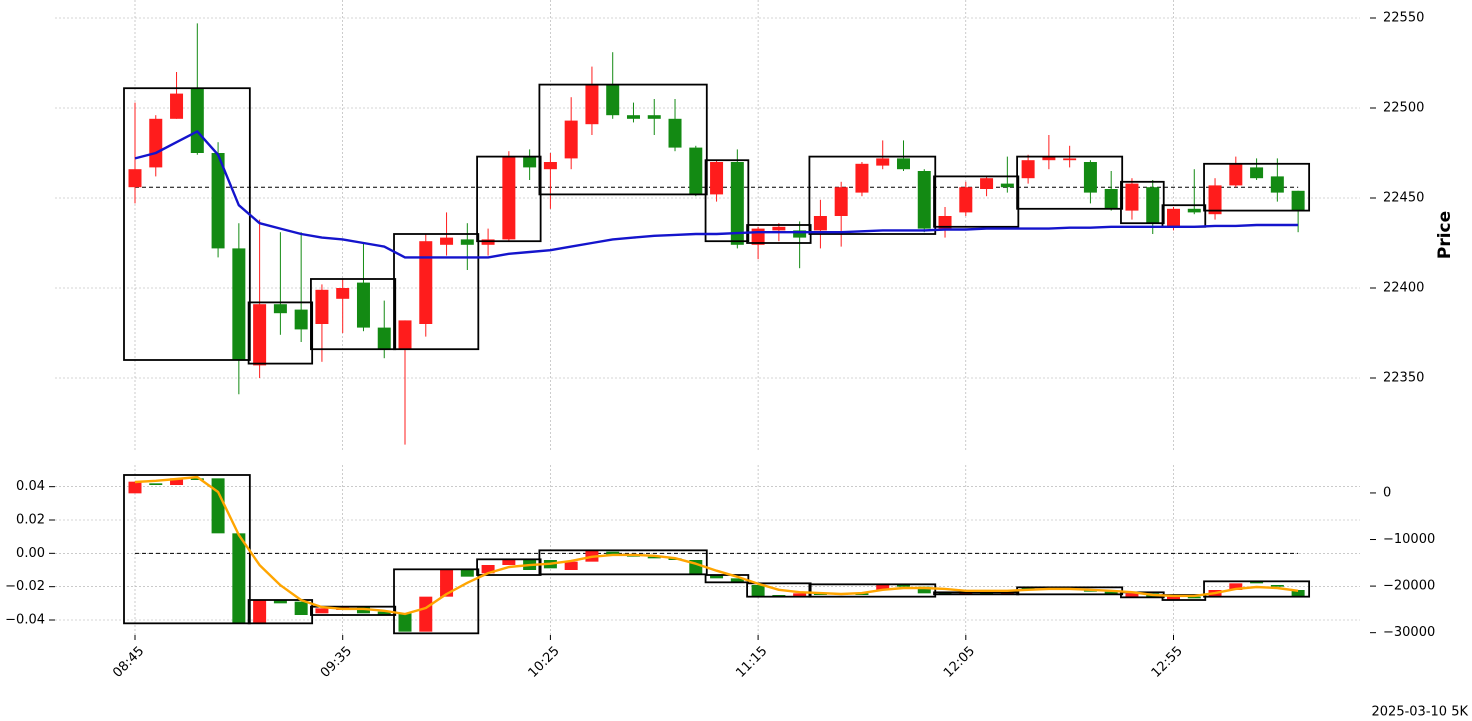 This screenshot has height=721, width=1472. I want to click on line-series, so click(716, 194).